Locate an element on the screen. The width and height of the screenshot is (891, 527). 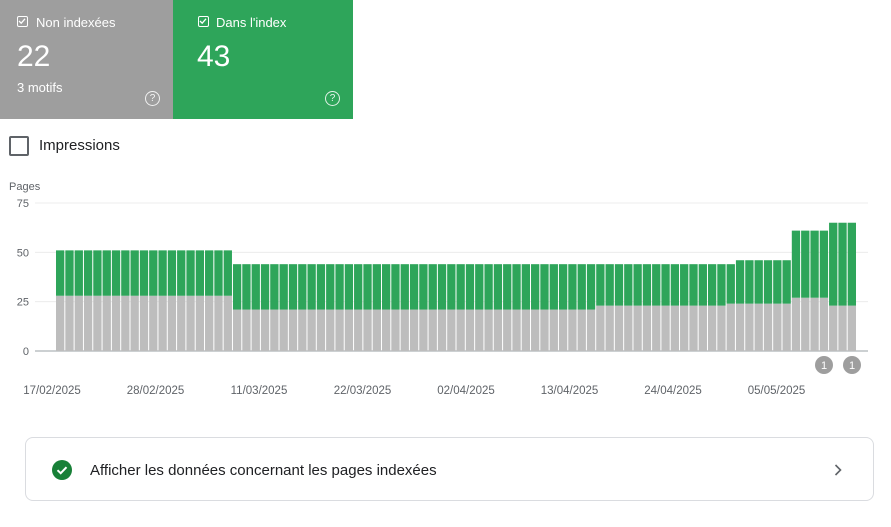
check-icon is located at coordinates (203, 21).